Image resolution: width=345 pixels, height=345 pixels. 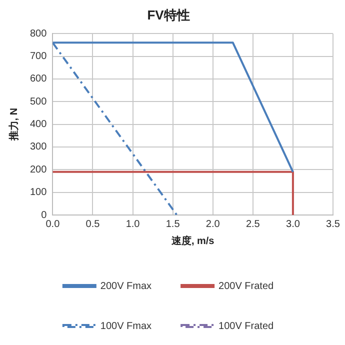 What do you see at coordinates (39, 124) in the screenshot?
I see `y-tick-label: 400` at bounding box center [39, 124].